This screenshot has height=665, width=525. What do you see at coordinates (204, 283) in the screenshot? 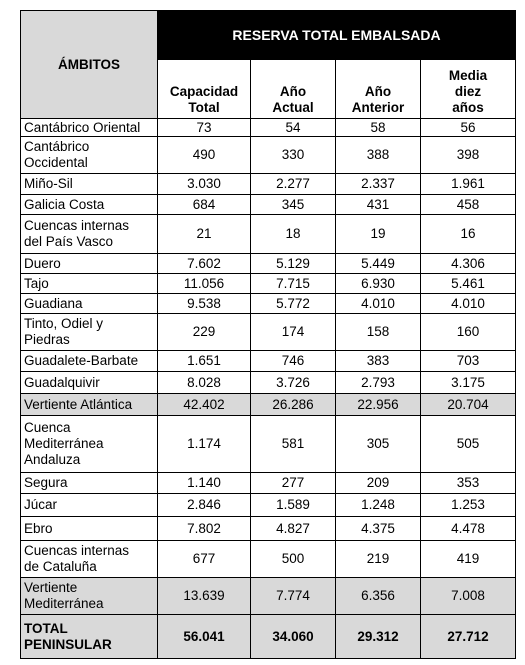
I see `cell-value: 11.056` at bounding box center [204, 283].